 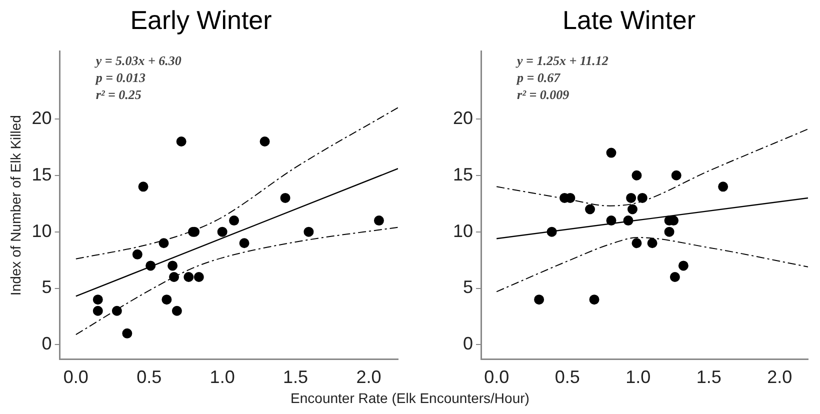 I want to click on x-axis-title: Encounter Rate (Elk Encounters/Hour), so click(x=410, y=398).